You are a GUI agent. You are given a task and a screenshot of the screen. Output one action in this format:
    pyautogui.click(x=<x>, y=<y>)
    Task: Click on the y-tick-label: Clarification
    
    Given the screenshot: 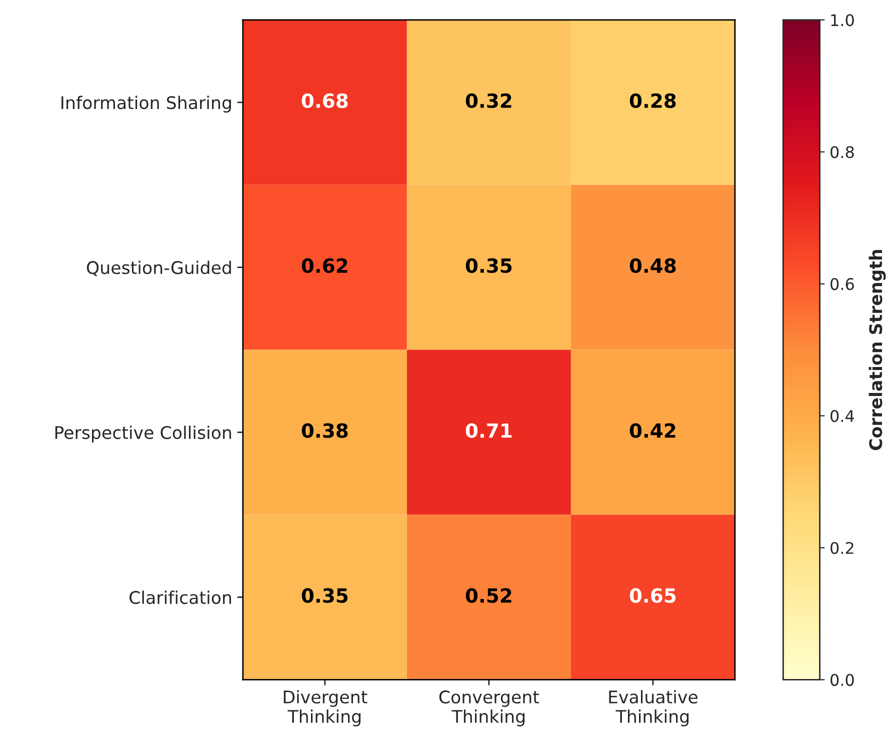 What is the action you would take?
    pyautogui.click(x=181, y=597)
    